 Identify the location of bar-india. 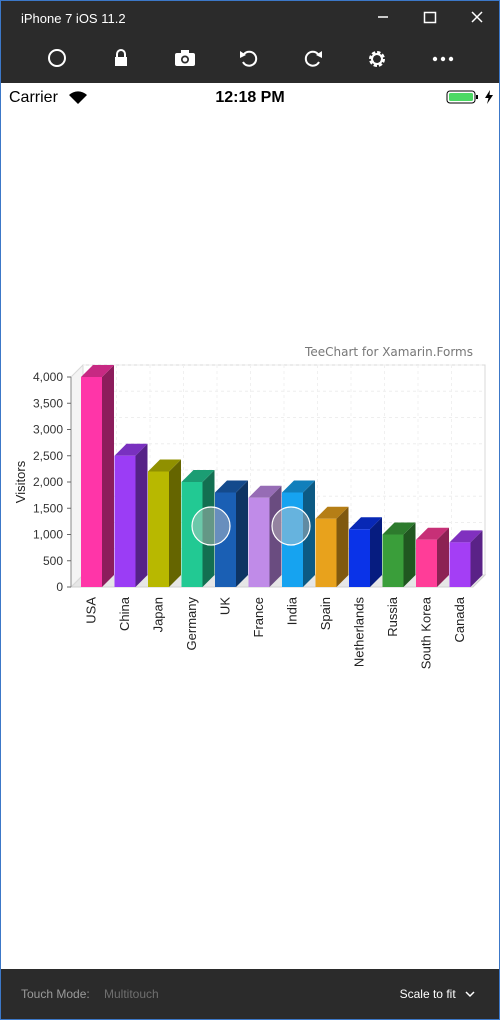
(292, 539).